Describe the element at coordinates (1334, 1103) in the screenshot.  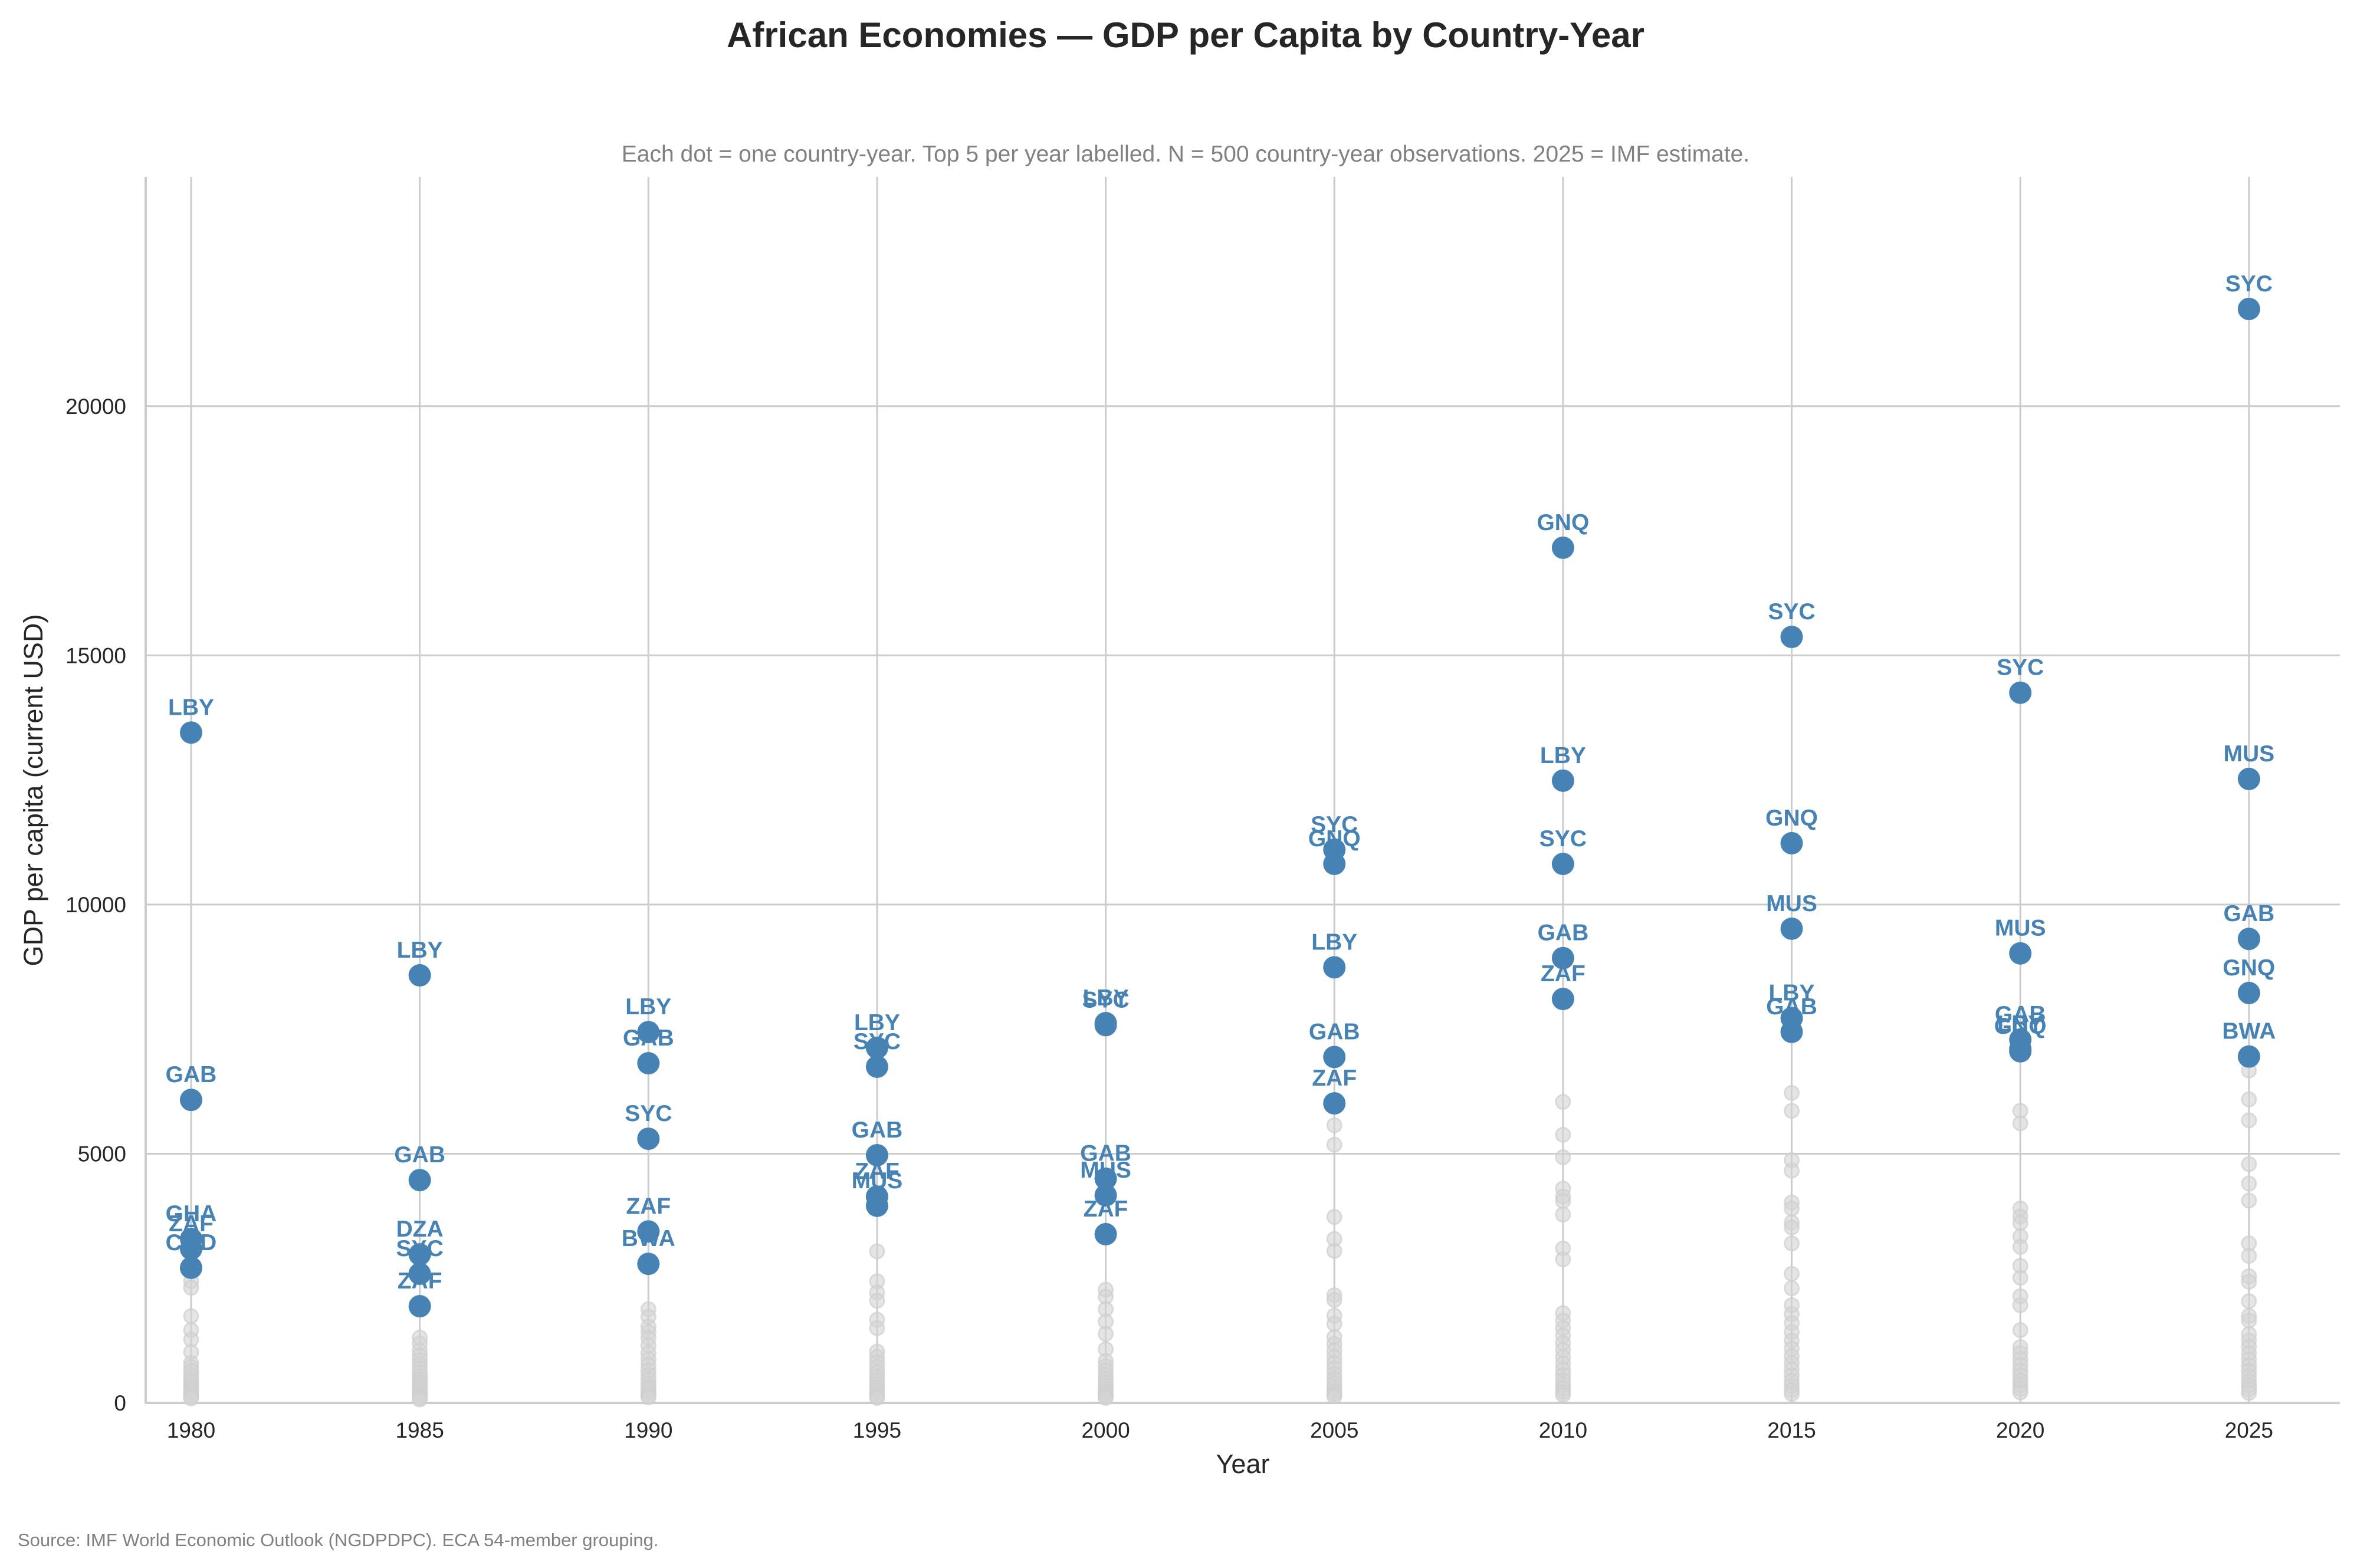
I see `highlight-point-zaf-2005` at that location.